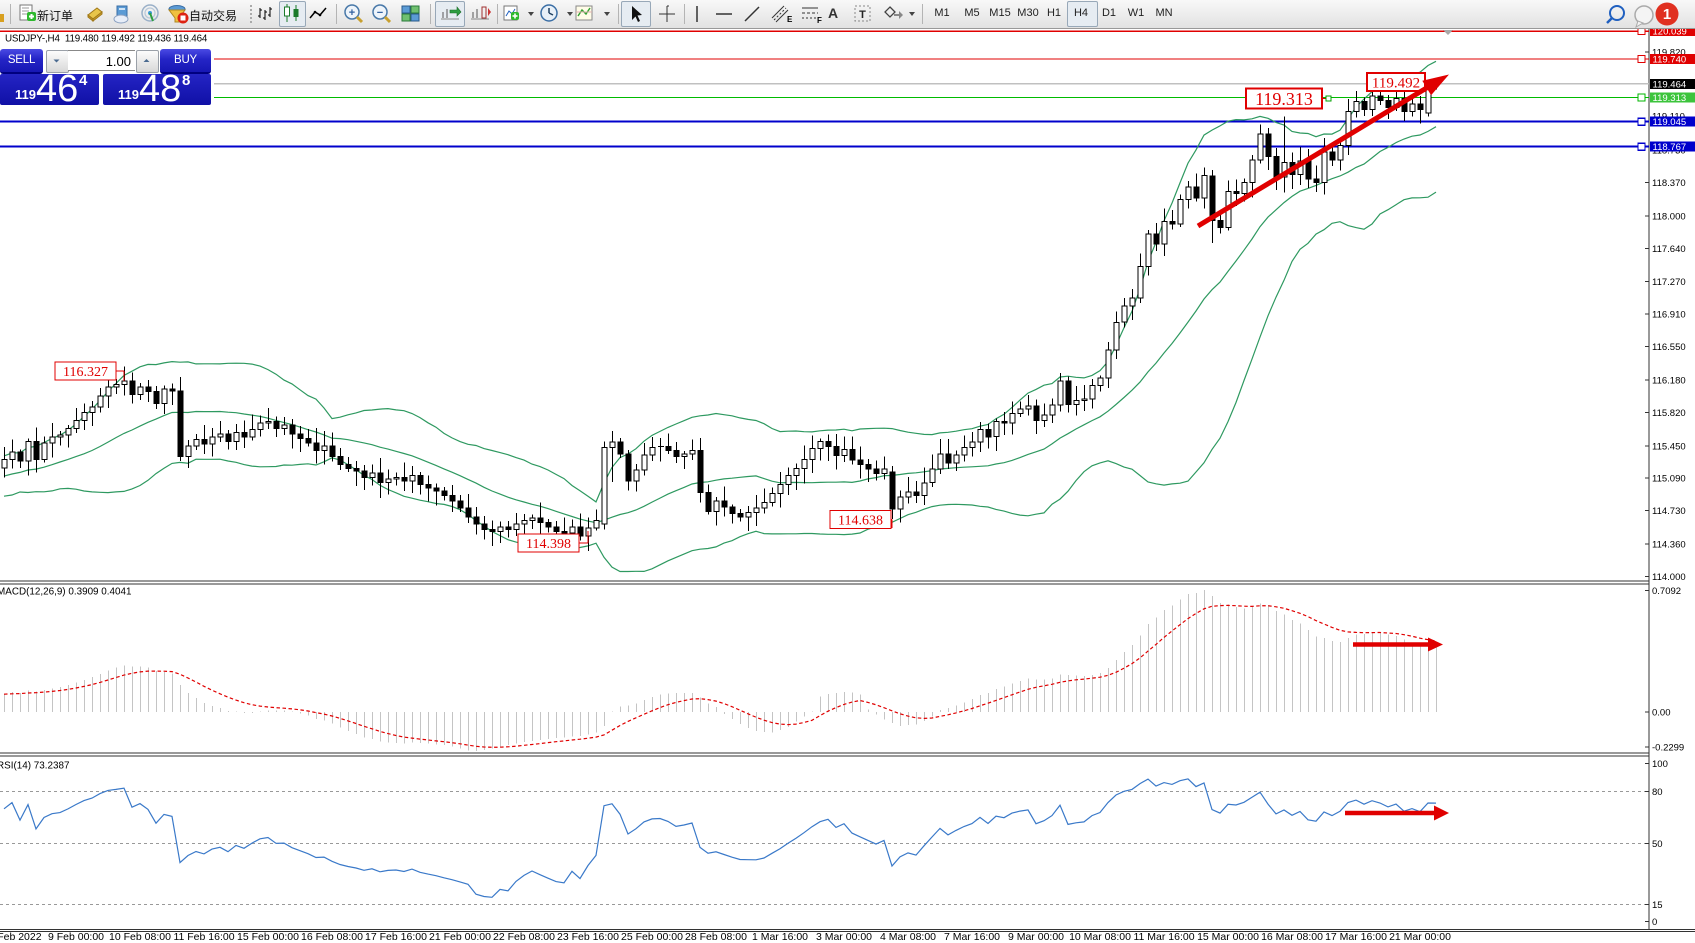 The height and width of the screenshot is (943, 1695). I want to click on svg-text: 116.550, so click(1669, 347).